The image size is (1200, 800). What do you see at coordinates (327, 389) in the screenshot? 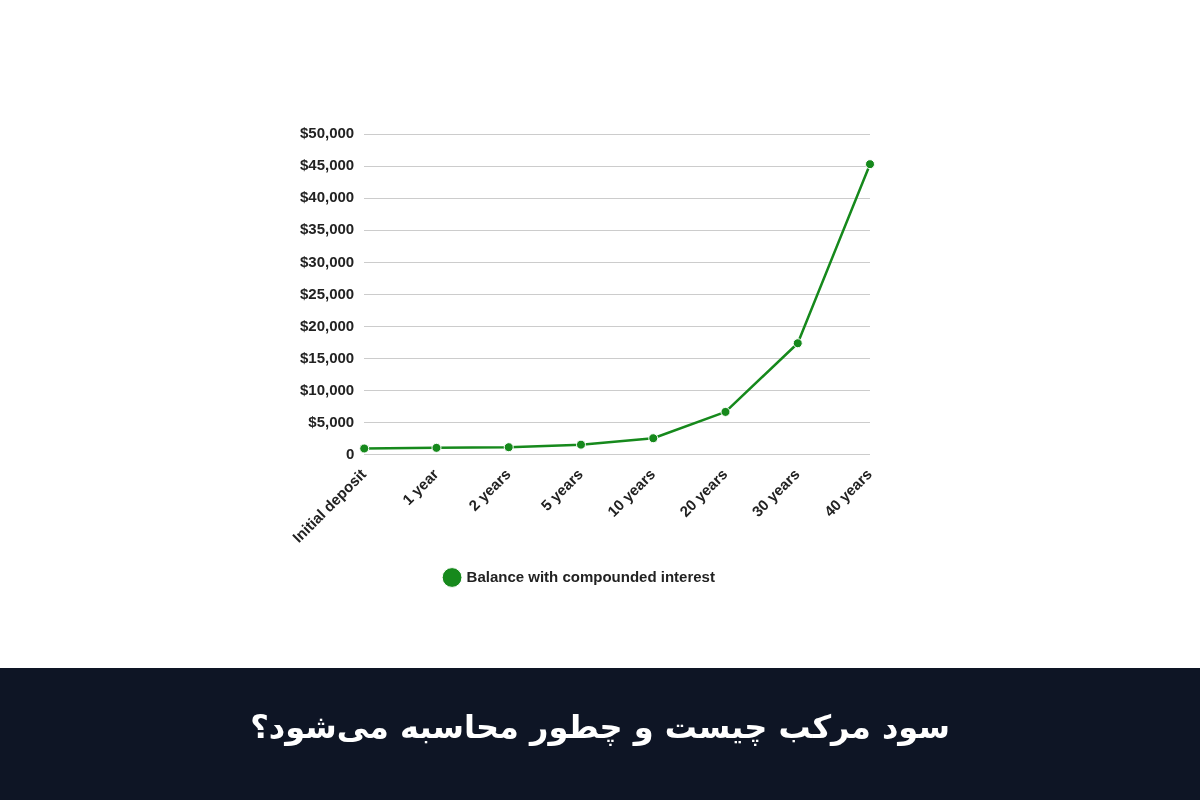
I see `y-tick-label: $10,000` at bounding box center [327, 389].